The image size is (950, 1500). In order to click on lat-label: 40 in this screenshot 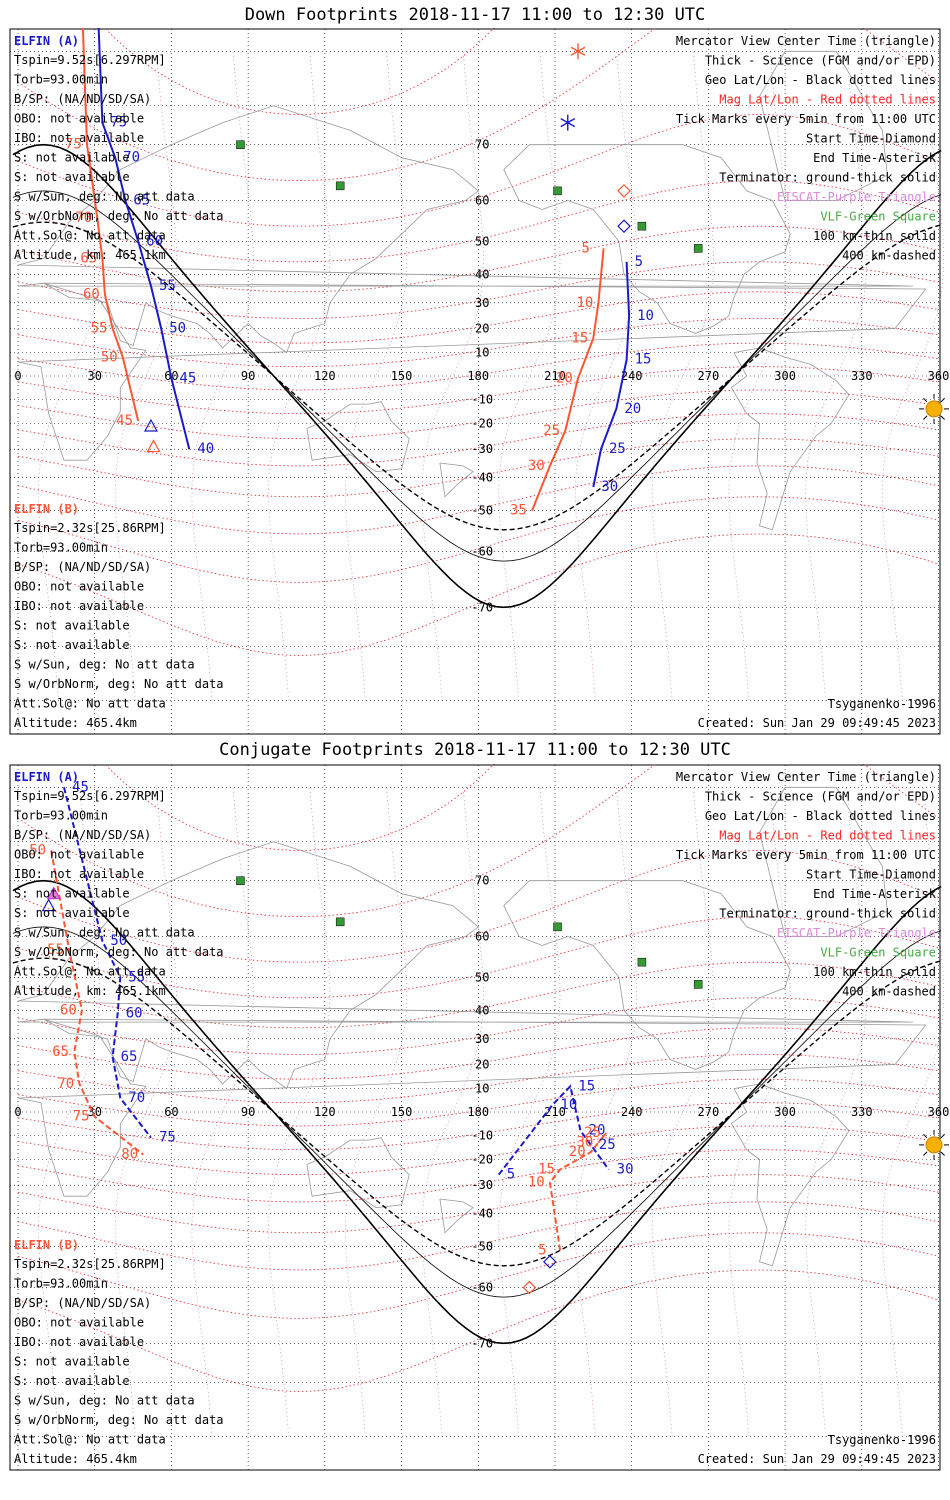, I will do `click(482, 1010)`.